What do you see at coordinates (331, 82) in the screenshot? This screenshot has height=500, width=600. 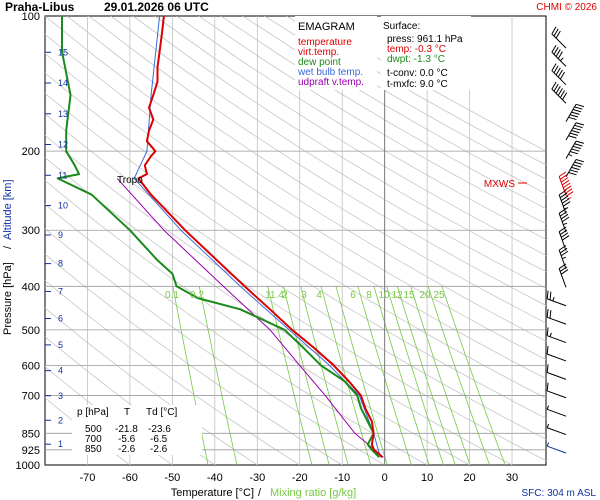 I see `legend-updraft: udpraft v.temp.` at bounding box center [331, 82].